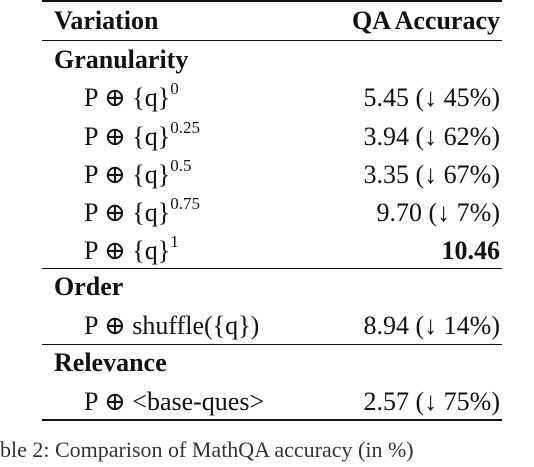 This screenshot has height=467, width=534. I want to click on section-title: Order, so click(89, 286).